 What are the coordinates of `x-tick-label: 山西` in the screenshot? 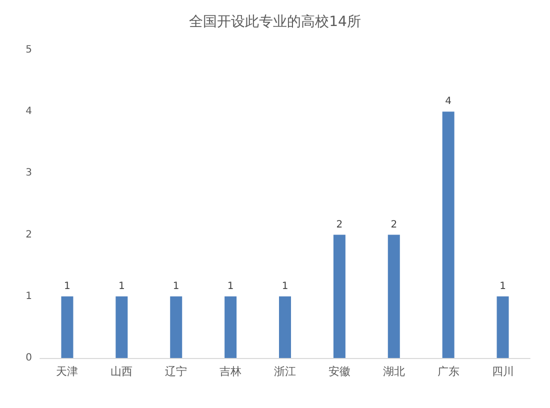 It's located at (121, 371).